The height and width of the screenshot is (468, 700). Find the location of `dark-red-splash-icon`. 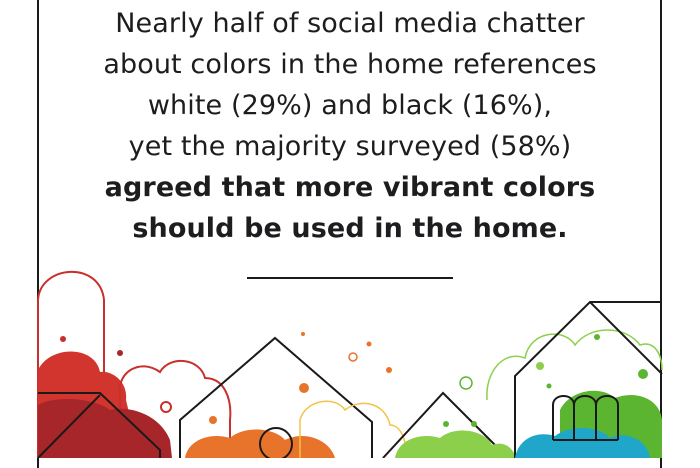

dark-red-splash-icon is located at coordinates (105, 428).